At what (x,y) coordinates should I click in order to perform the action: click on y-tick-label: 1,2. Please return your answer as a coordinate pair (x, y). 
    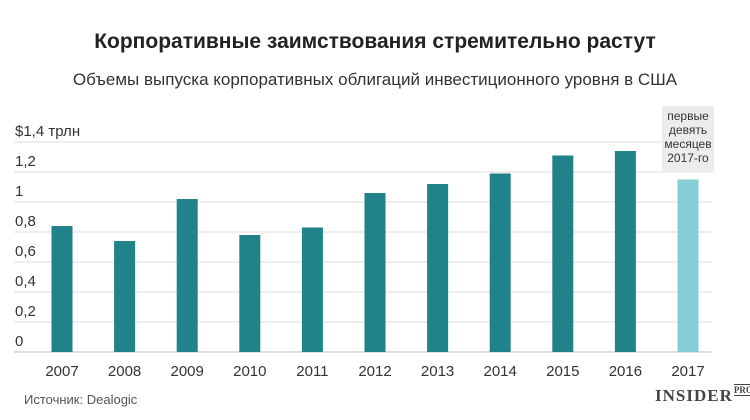
    Looking at the image, I should click on (25, 161).